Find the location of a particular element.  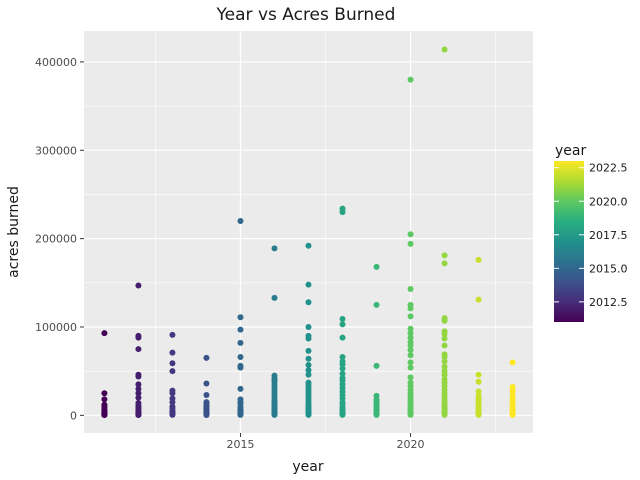

legend-colorbar is located at coordinates (569, 241).